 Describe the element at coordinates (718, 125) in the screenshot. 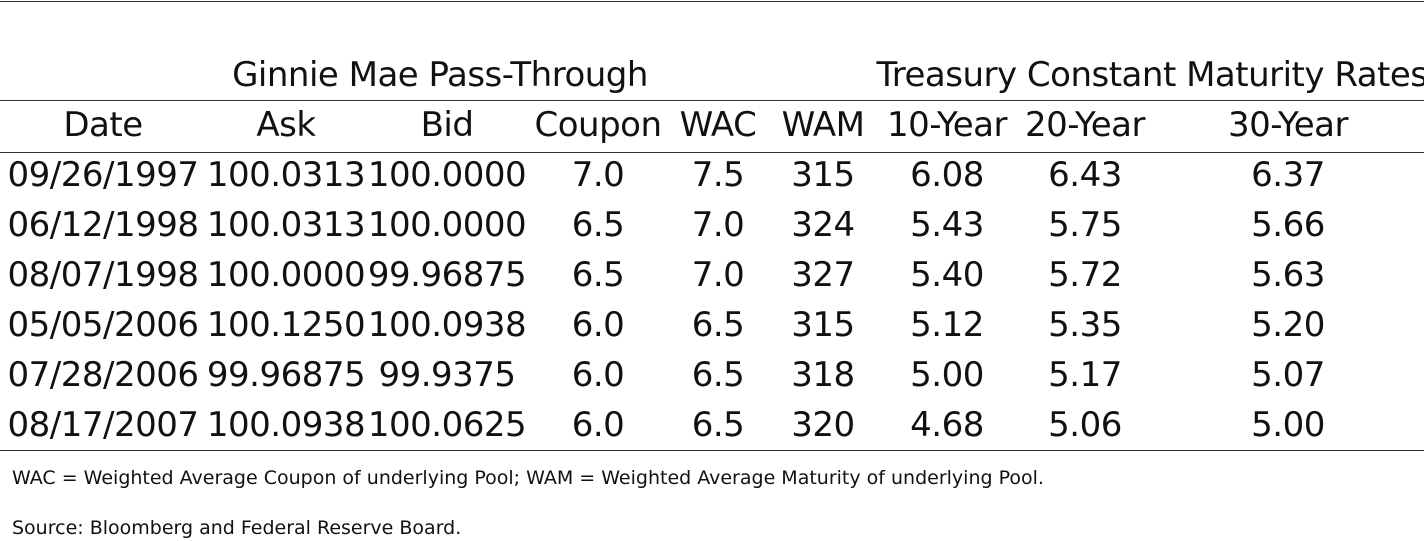

I see `column-header-wac: WAC` at that location.